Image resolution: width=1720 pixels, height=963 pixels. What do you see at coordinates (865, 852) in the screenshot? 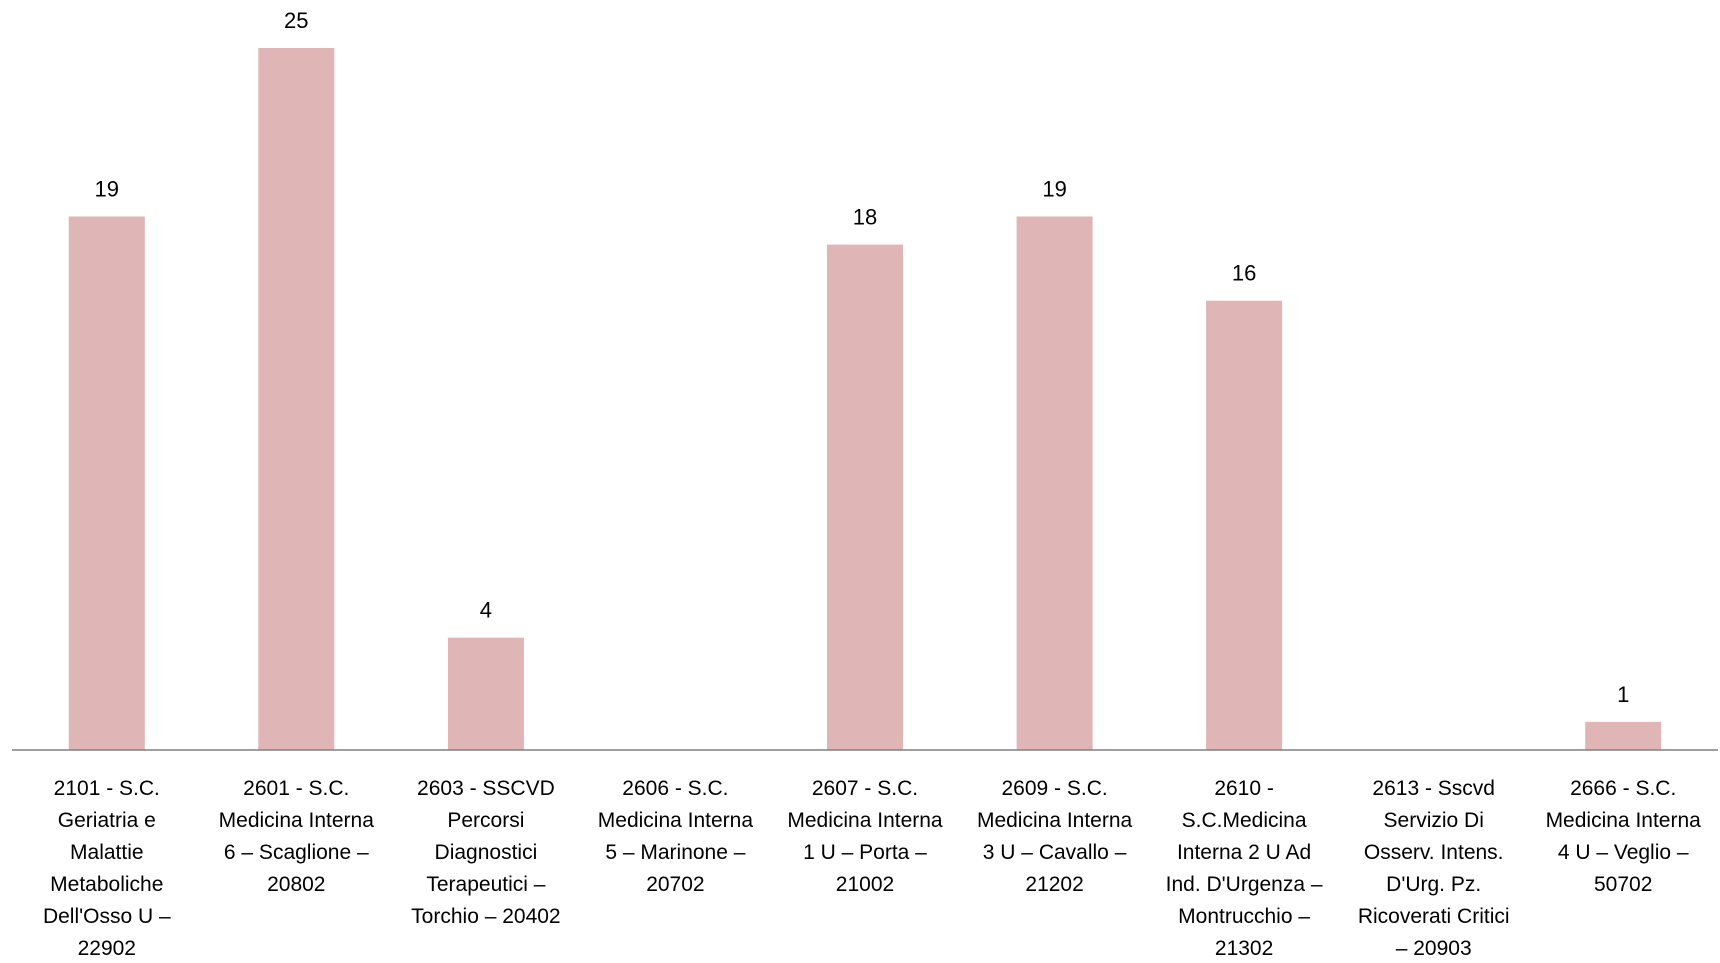
I see `category-label-line: 1 U – Porta –` at bounding box center [865, 852].